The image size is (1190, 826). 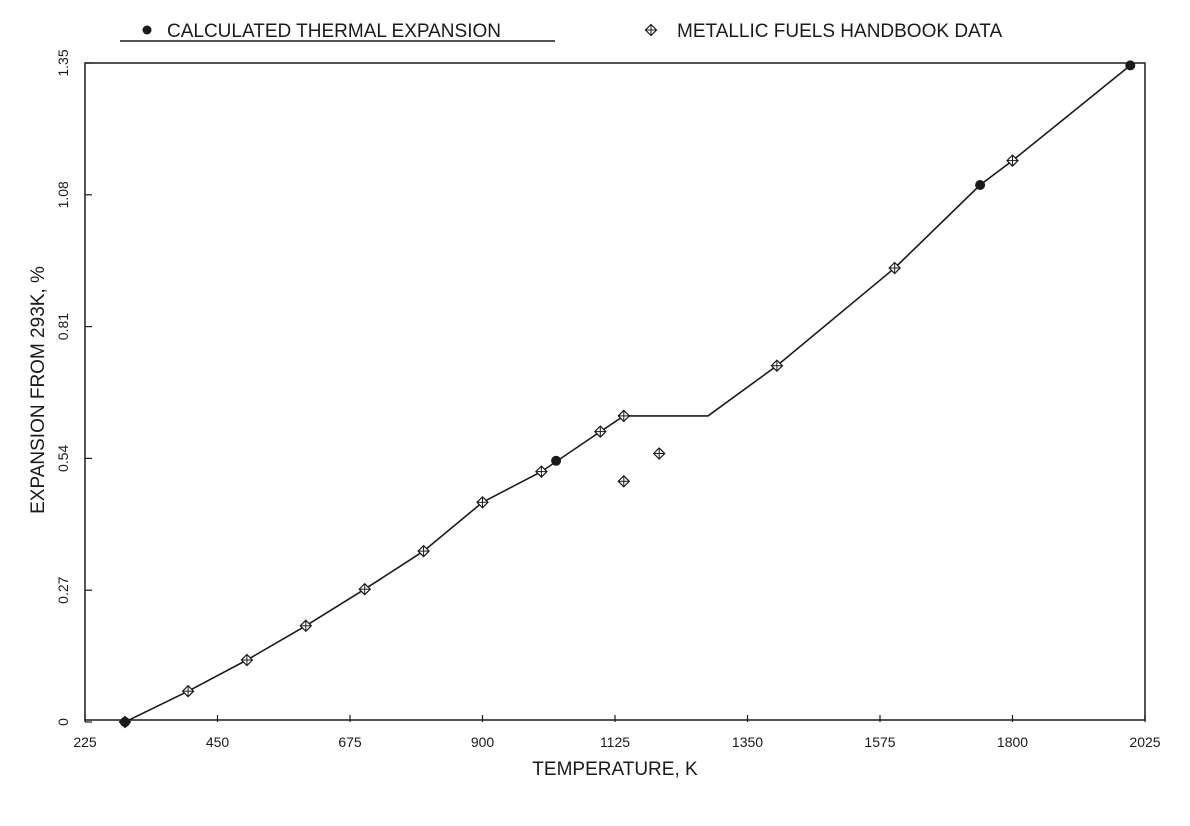 I want to click on y-tick-label: 0.81, so click(x=63, y=326).